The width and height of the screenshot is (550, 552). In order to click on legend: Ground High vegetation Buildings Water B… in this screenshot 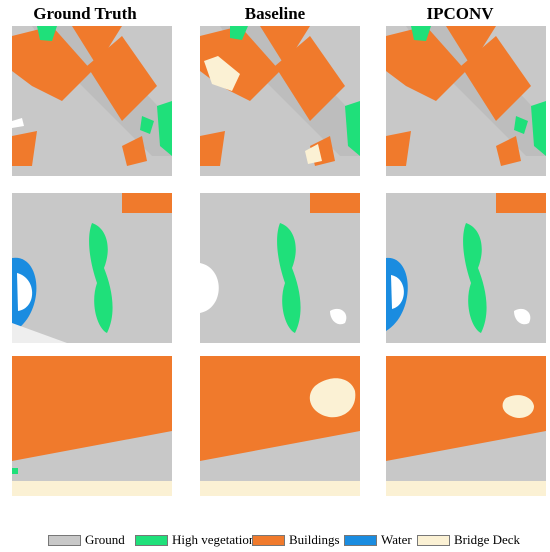, I will do `click(275, 540)`.